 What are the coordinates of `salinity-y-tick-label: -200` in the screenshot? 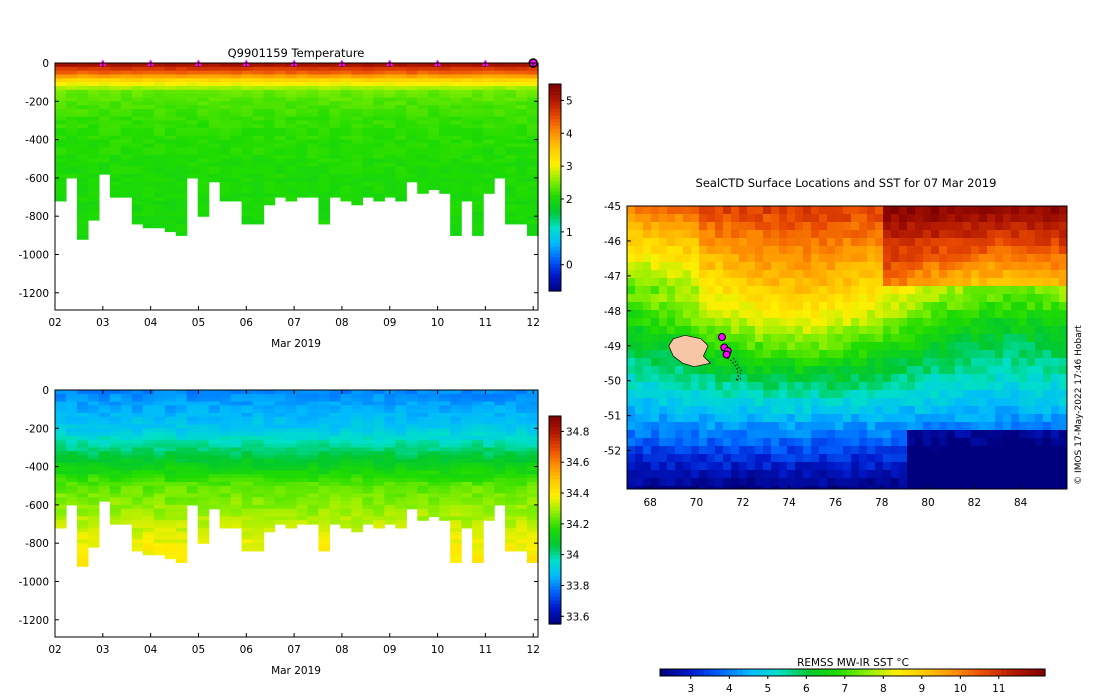 It's located at (37, 429).